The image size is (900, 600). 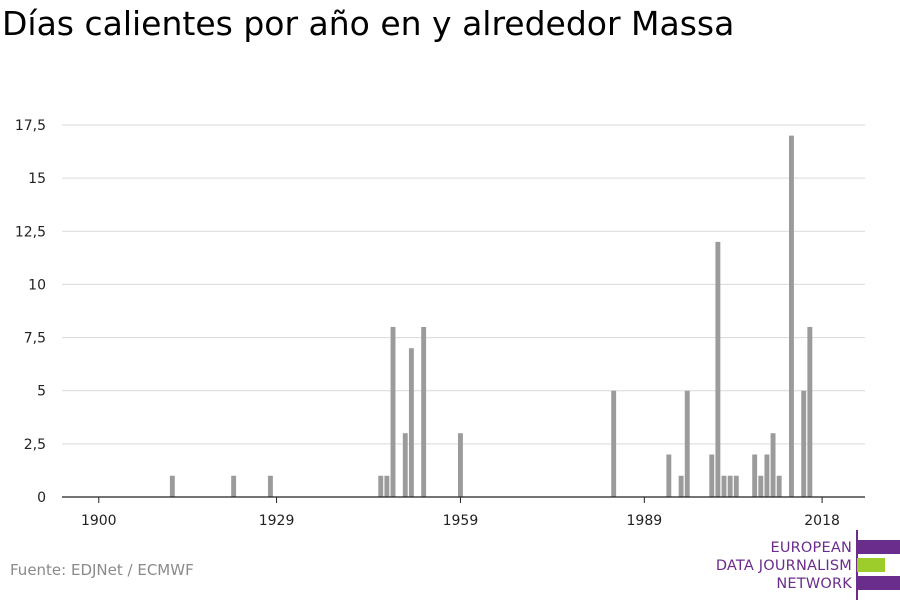 I want to click on x-tick-label: 1989, so click(x=645, y=521).